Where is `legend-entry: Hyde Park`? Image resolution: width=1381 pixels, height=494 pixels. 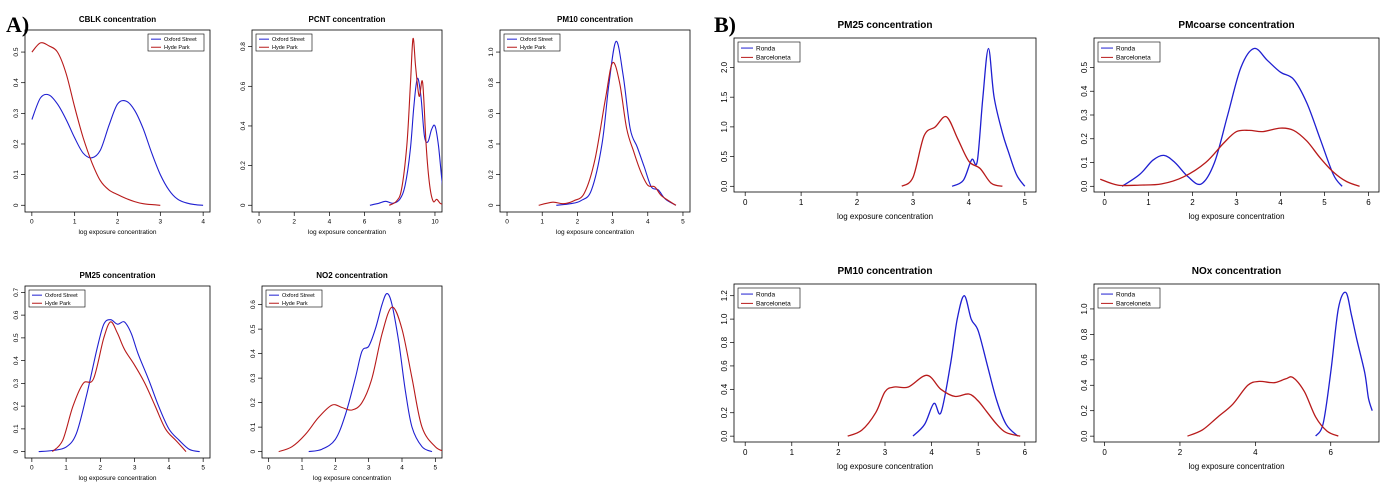 legend-entry: Hyde Park is located at coordinates (285, 48).